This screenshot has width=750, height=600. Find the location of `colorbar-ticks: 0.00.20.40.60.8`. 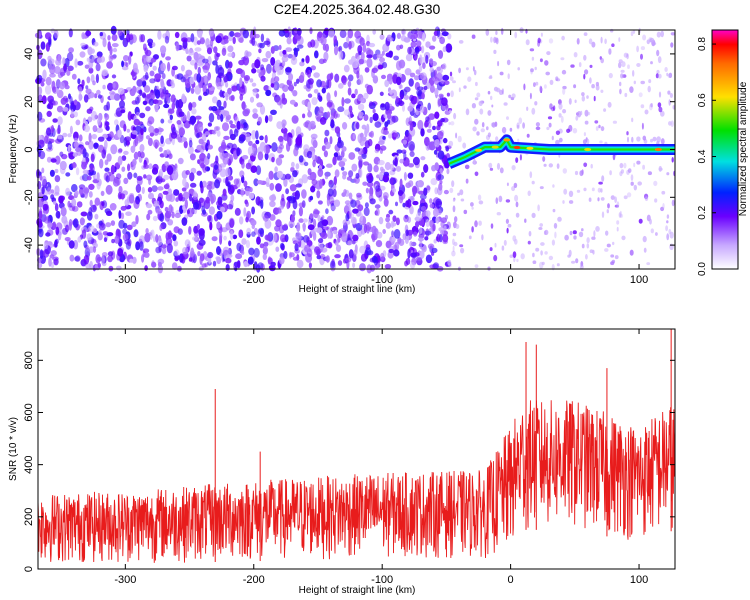

colorbar-ticks: 0.00.20.40.60.8 is located at coordinates (706, 156).